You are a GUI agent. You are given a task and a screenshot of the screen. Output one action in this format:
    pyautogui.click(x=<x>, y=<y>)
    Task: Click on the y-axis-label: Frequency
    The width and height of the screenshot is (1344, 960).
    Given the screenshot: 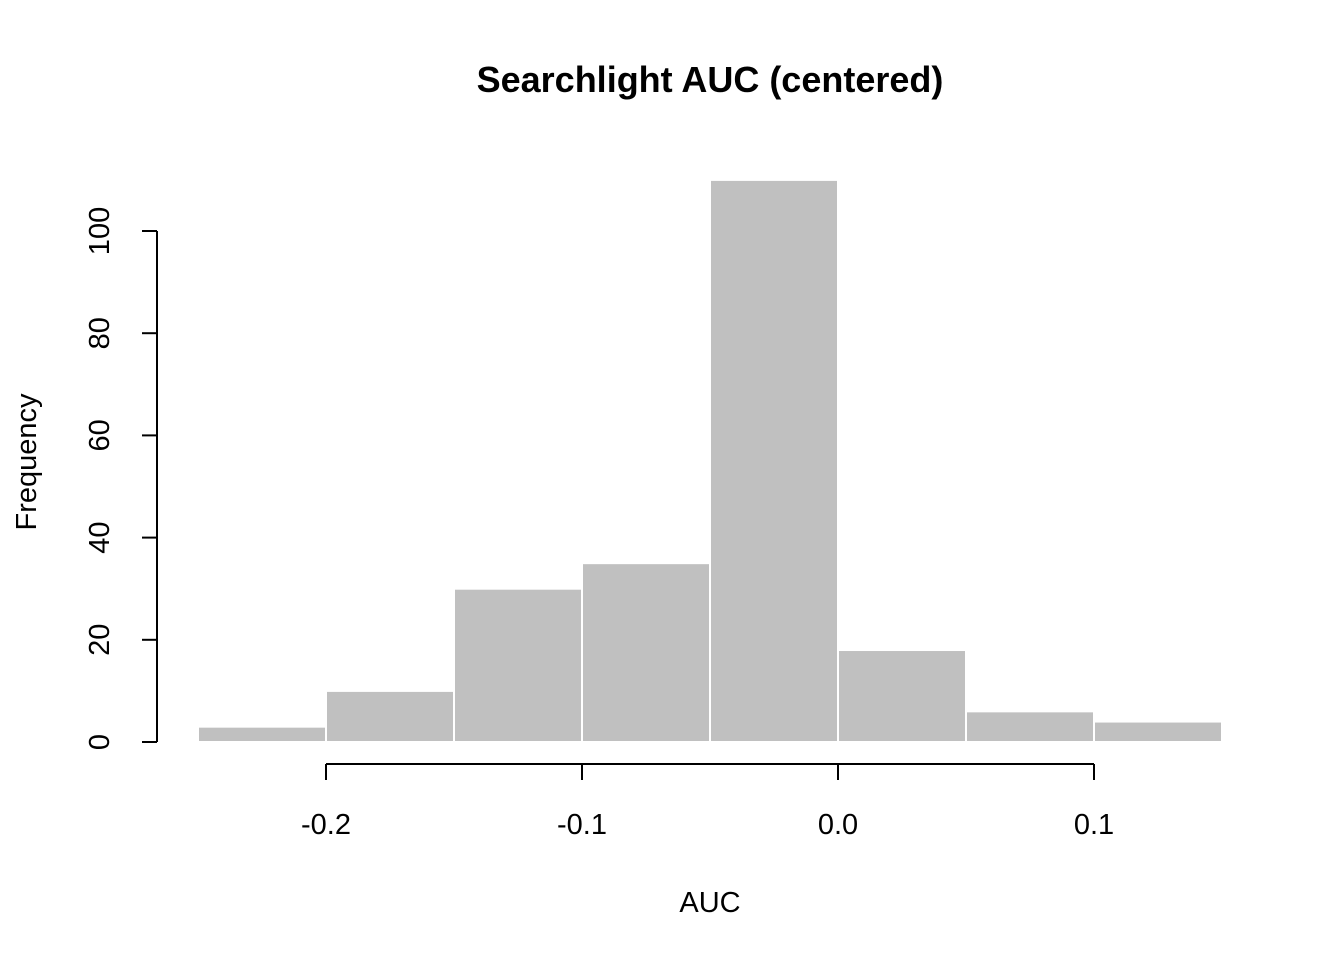 What is the action you would take?
    pyautogui.click(x=27, y=462)
    